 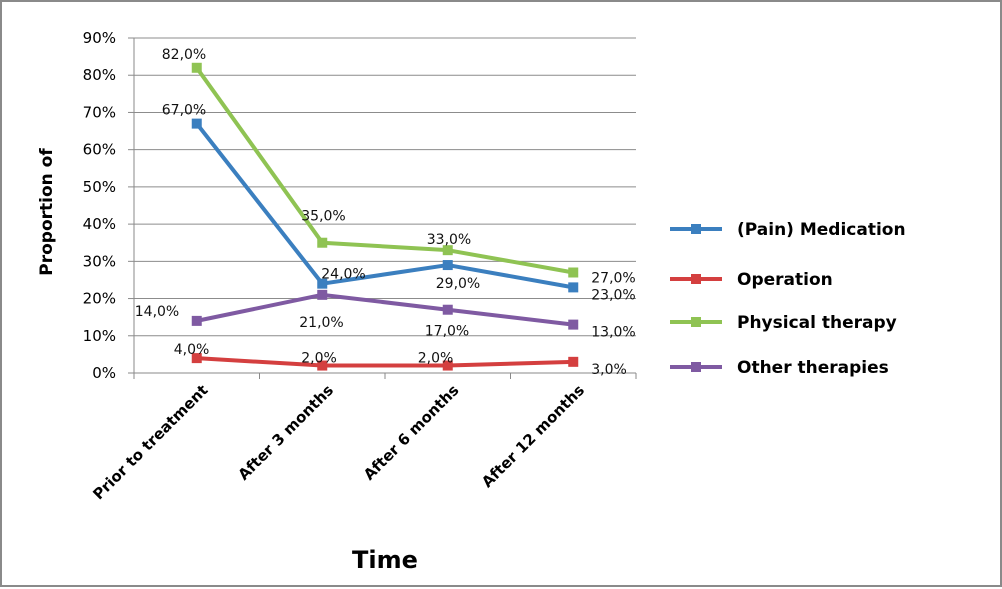 What do you see at coordinates (47, 212) in the screenshot?
I see `y-axis-title: Proportion of` at bounding box center [47, 212].